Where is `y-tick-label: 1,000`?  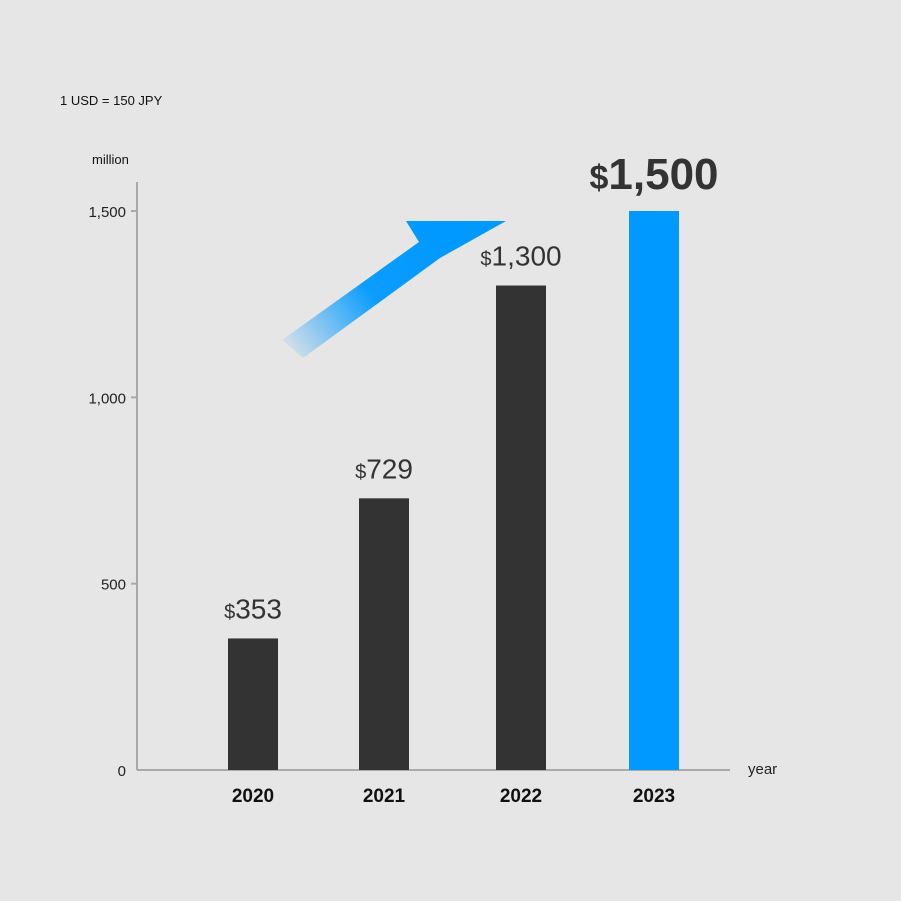 y-tick-label: 1,000 is located at coordinates (107, 398).